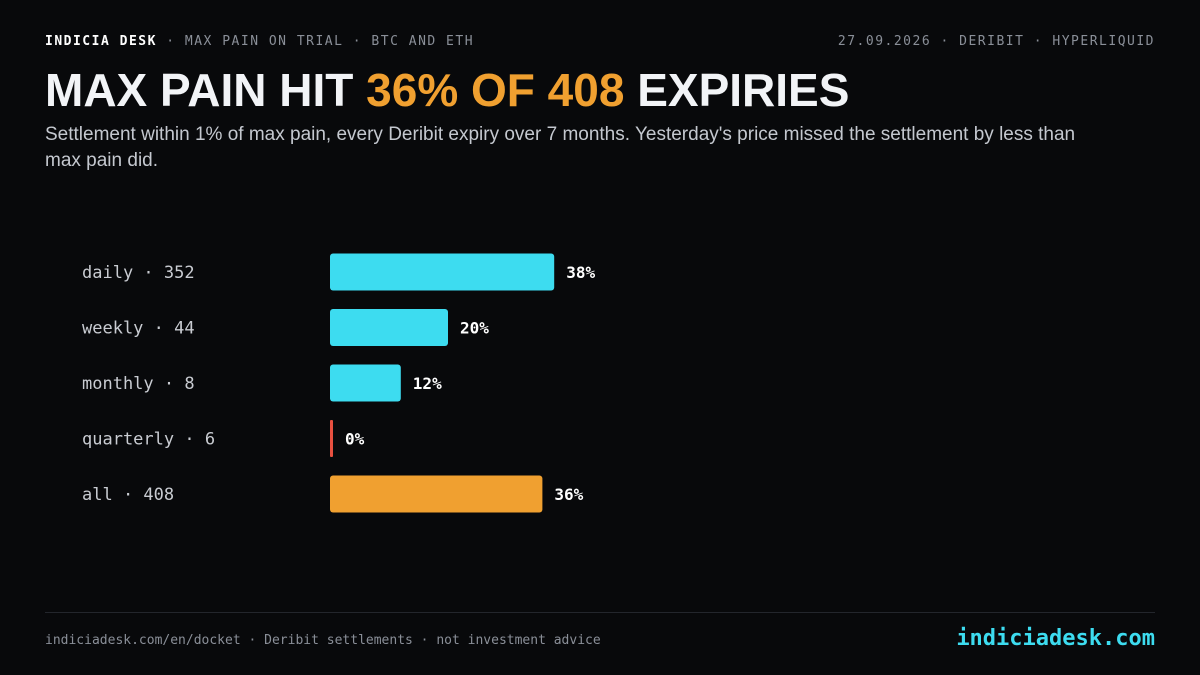 The width and height of the screenshot is (1200, 675). What do you see at coordinates (495, 90) in the screenshot?
I see `headline-accent: 36% OF 408` at bounding box center [495, 90].